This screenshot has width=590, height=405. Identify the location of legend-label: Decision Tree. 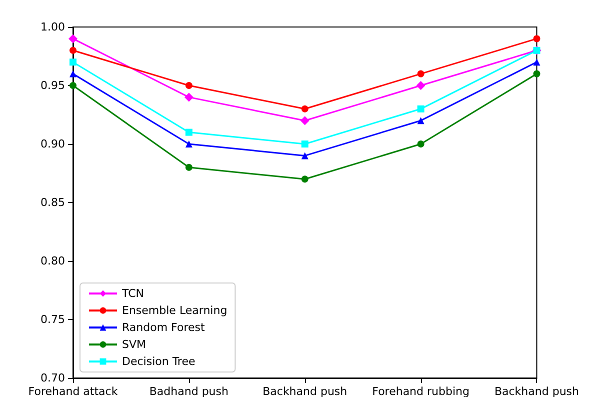
(159, 361).